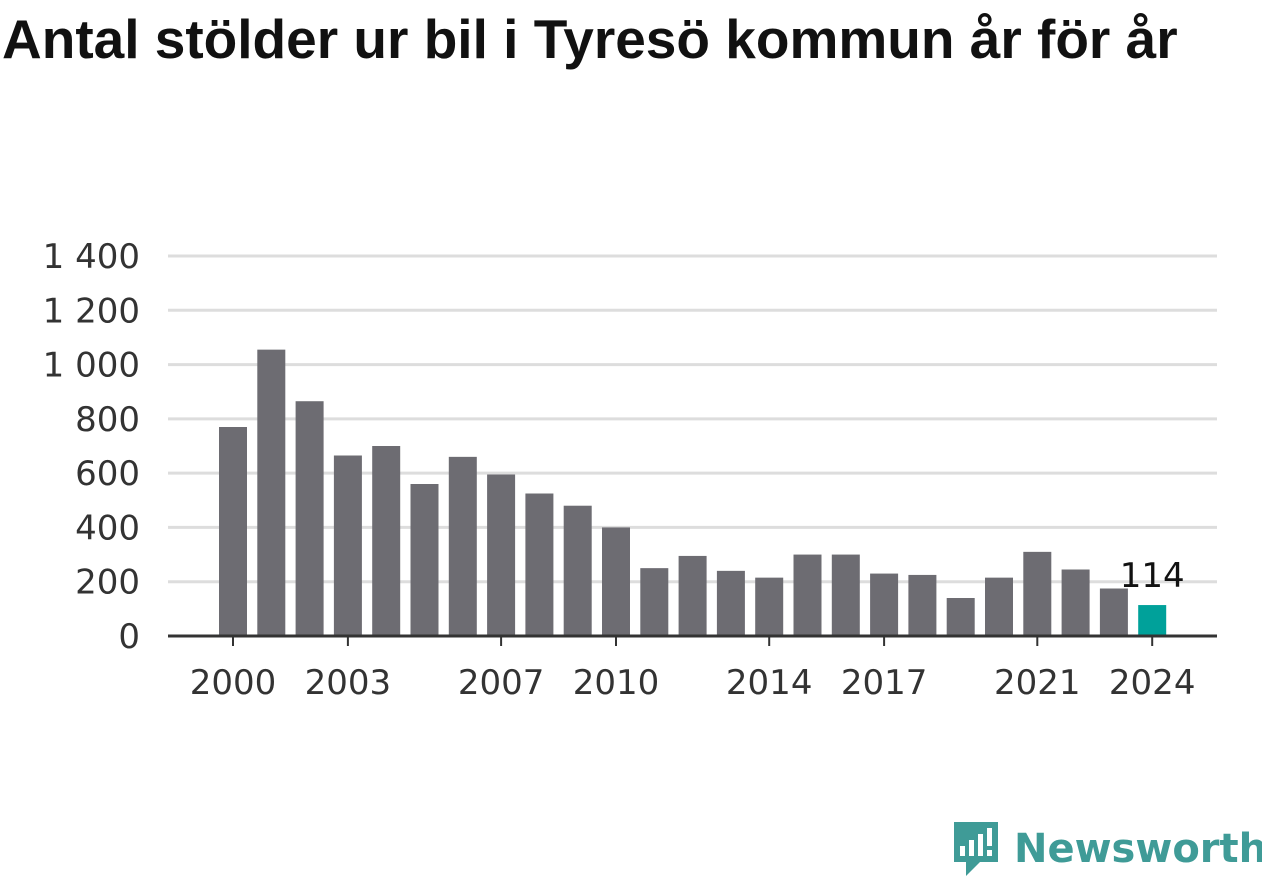 The height and width of the screenshot is (880, 1262). What do you see at coordinates (501, 683) in the screenshot?
I see `x-tick-label: 2007` at bounding box center [501, 683].